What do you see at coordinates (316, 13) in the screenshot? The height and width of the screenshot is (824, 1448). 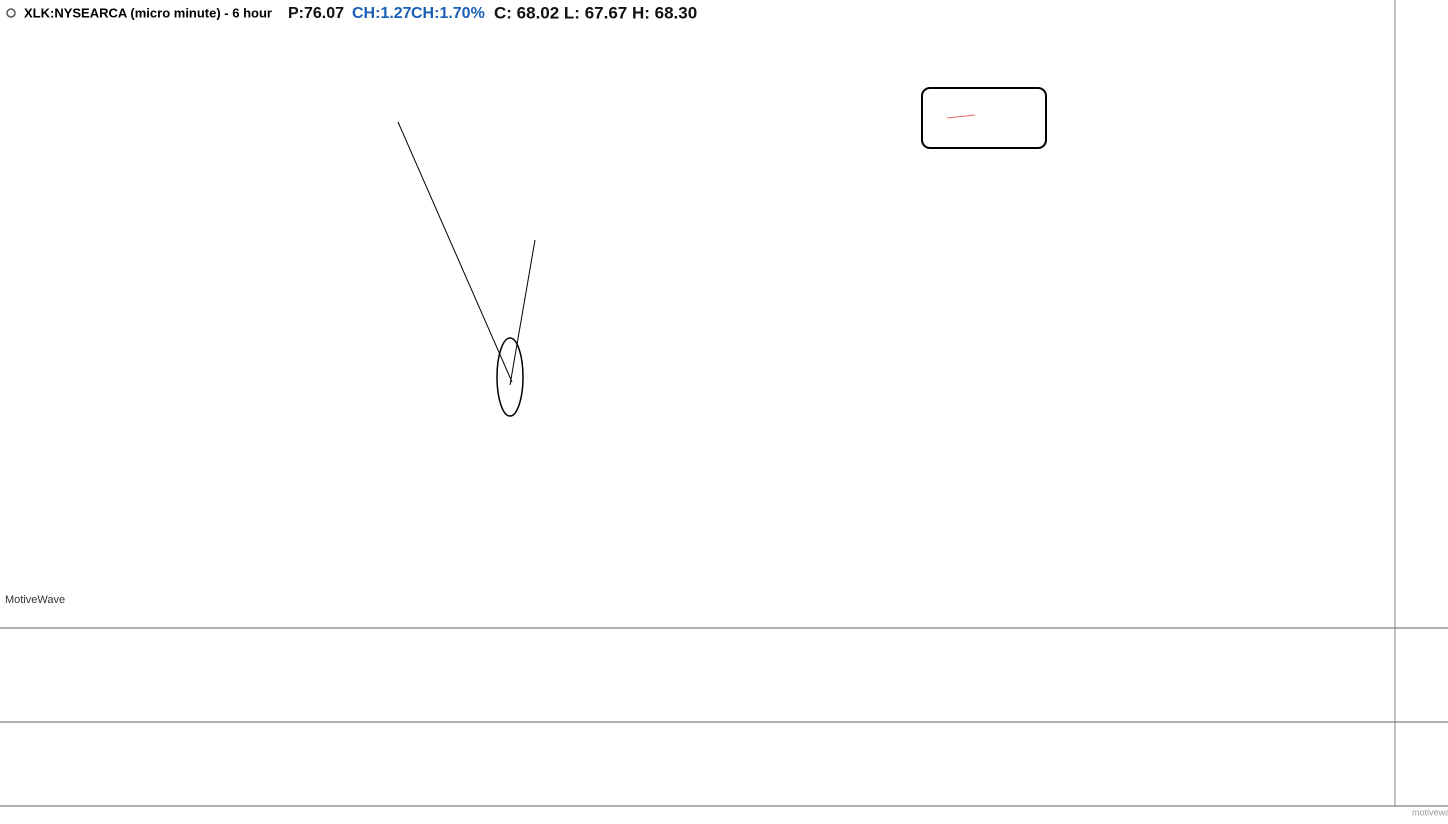 I see `header-price: P:76.07` at bounding box center [316, 13].